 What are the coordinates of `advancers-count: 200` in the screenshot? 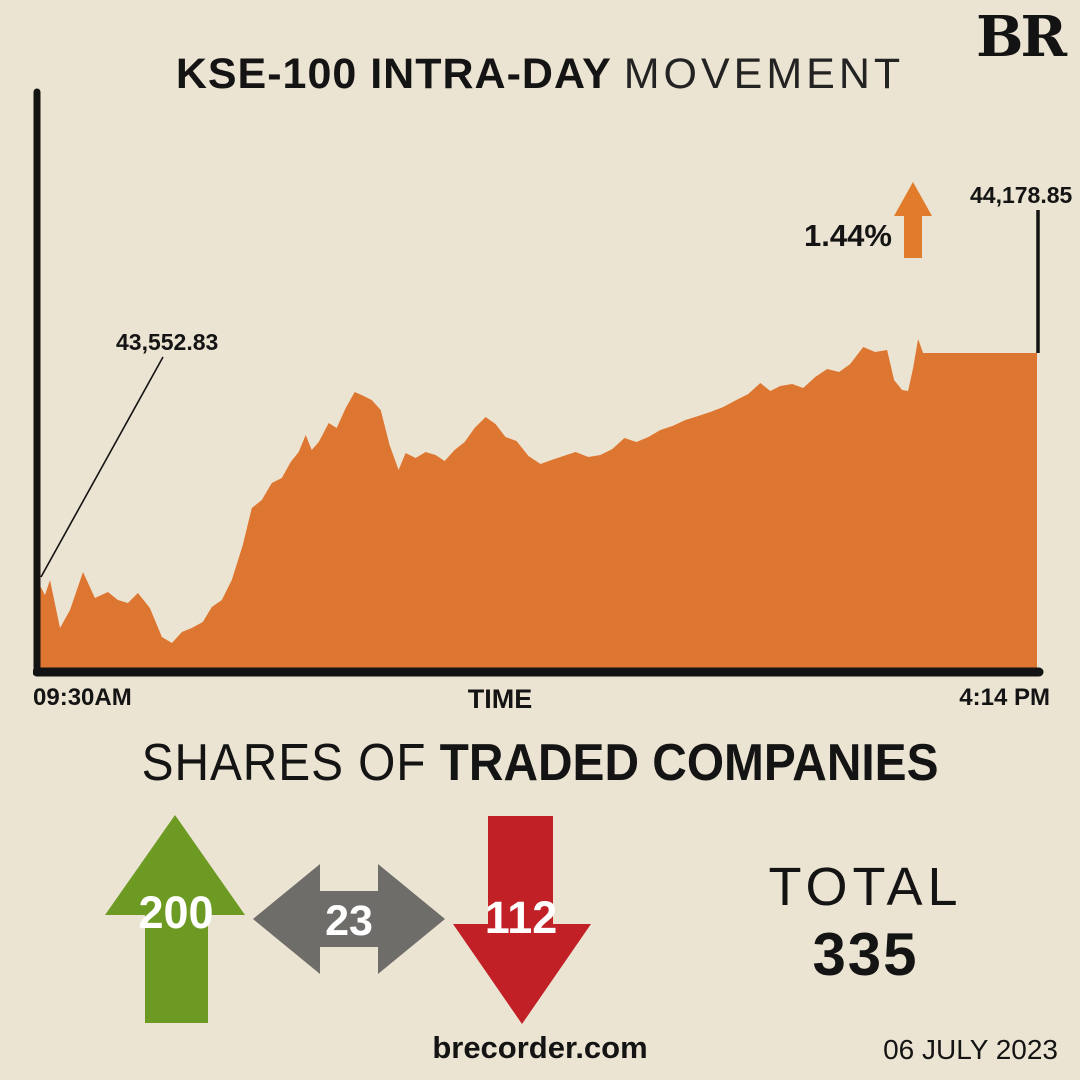 It's located at (175, 912).